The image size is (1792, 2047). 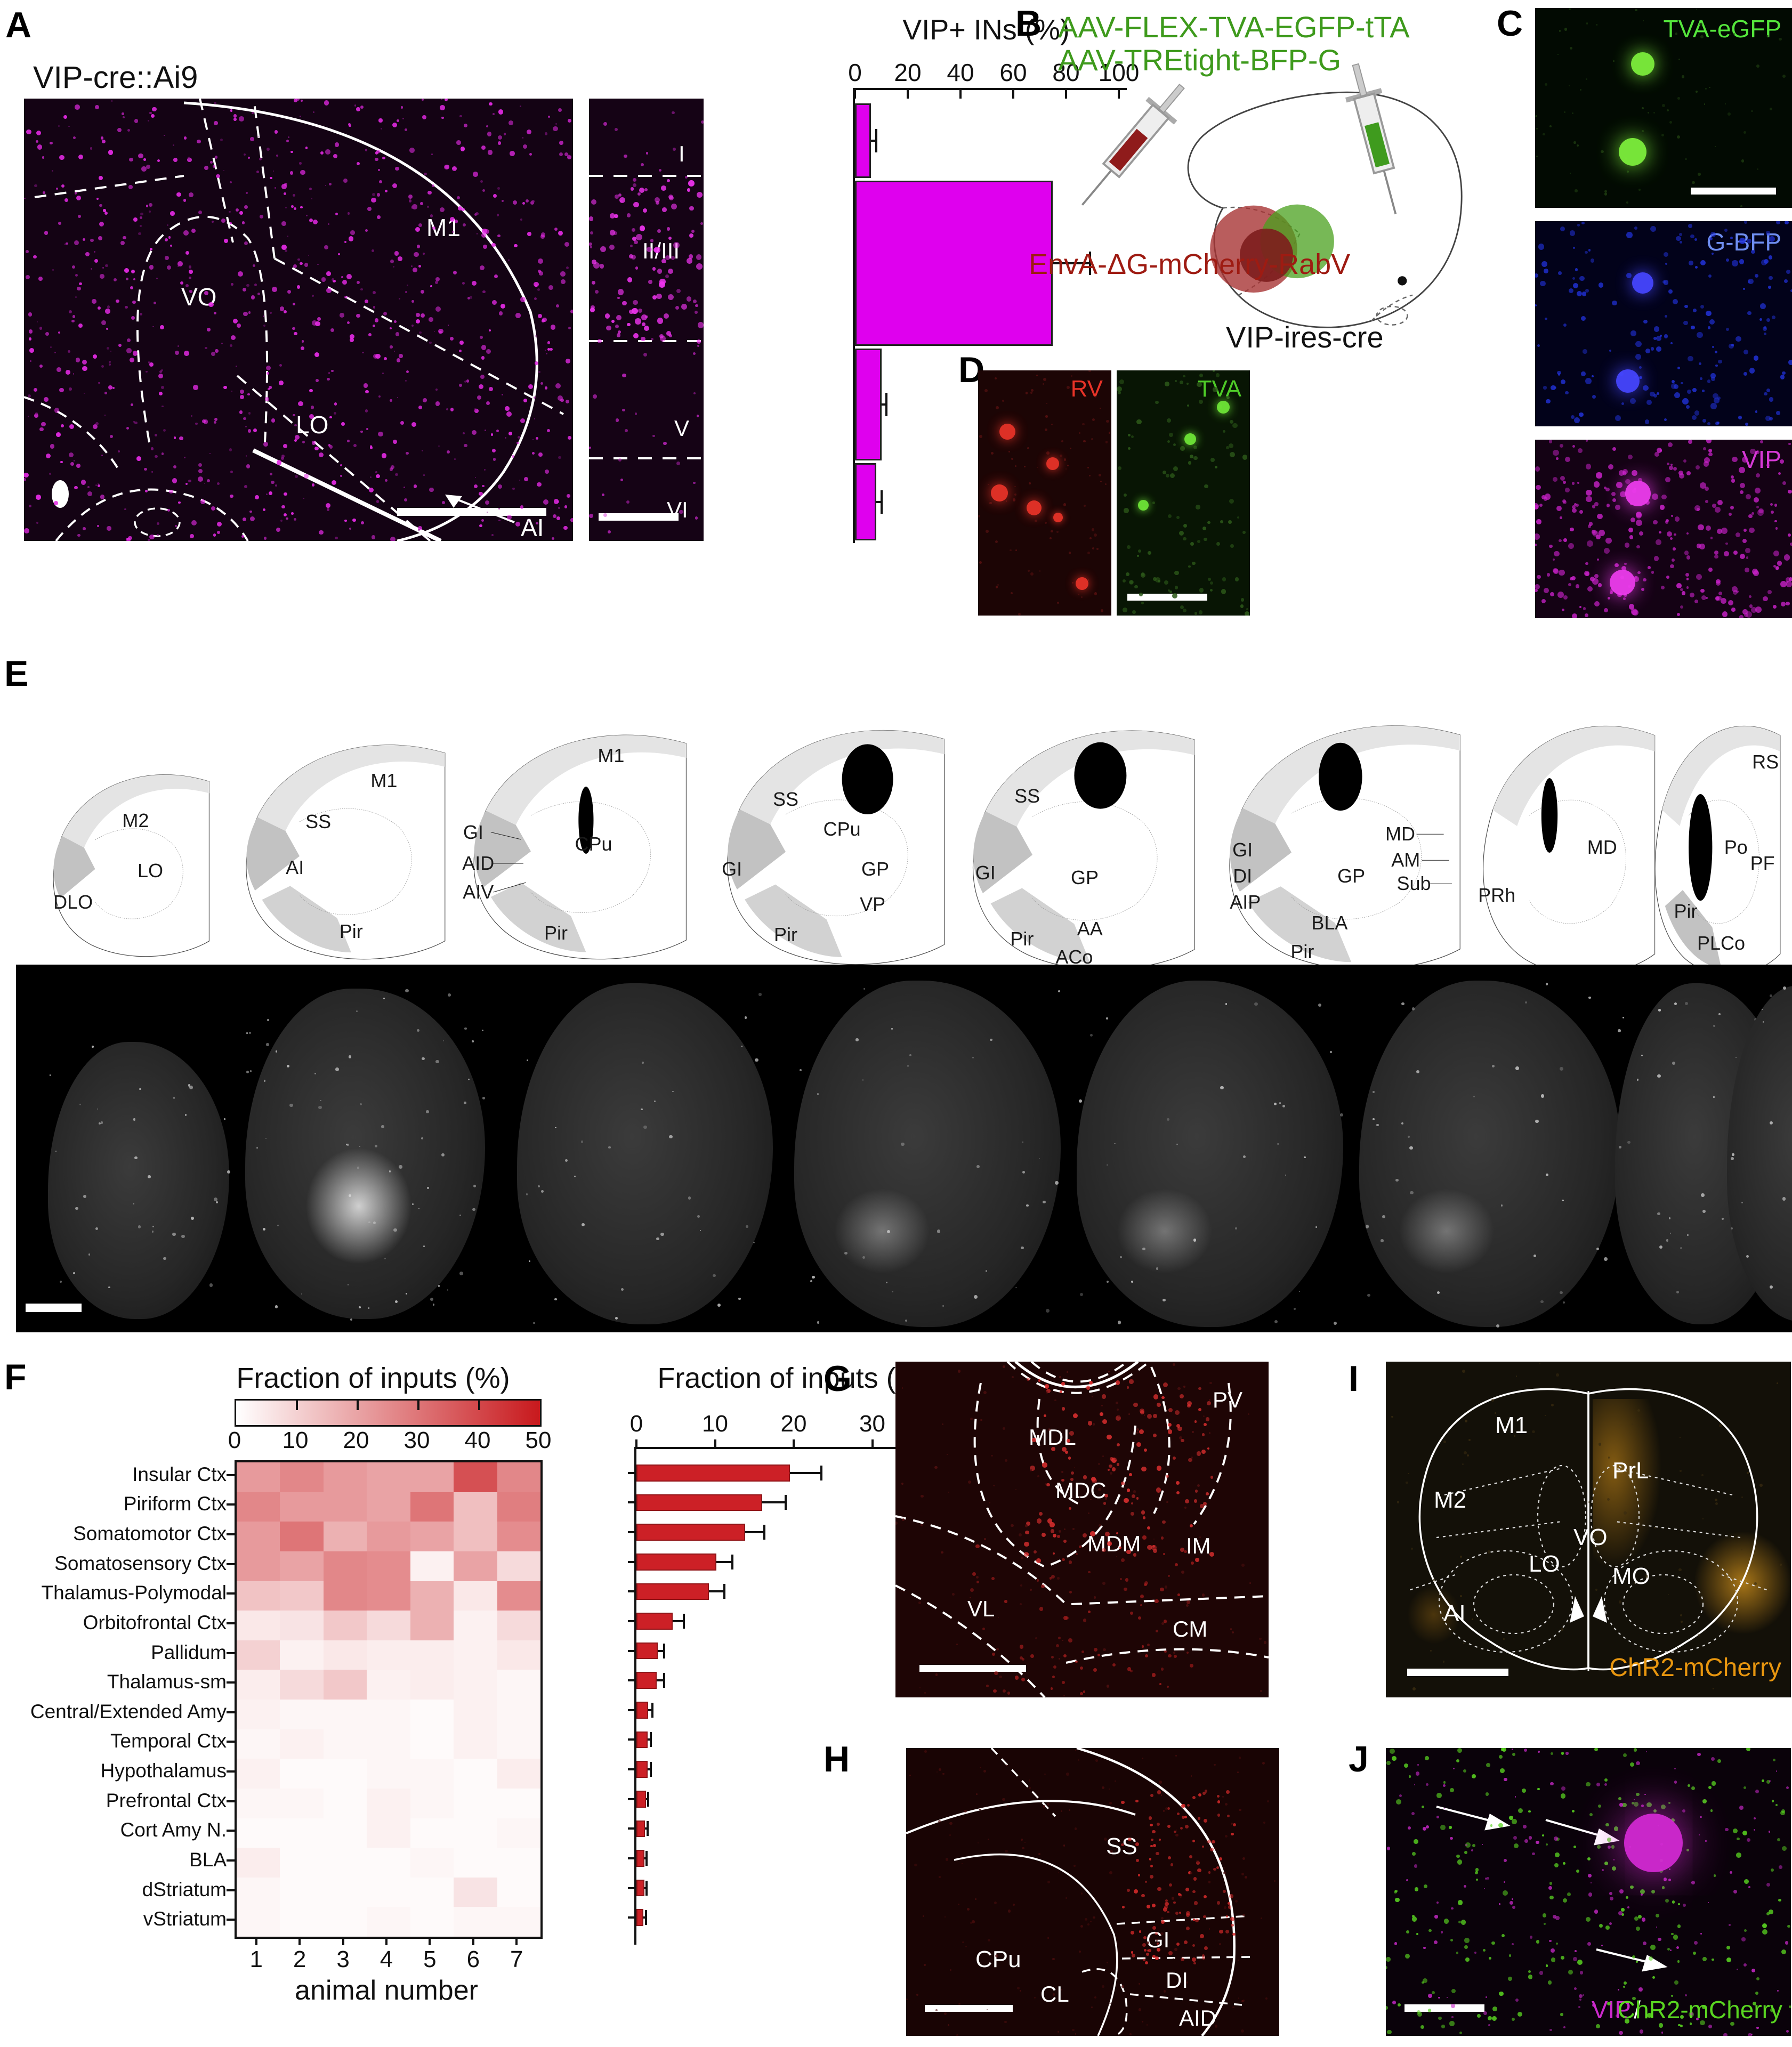 I want to click on row-tick, so click(x=231, y=1653).